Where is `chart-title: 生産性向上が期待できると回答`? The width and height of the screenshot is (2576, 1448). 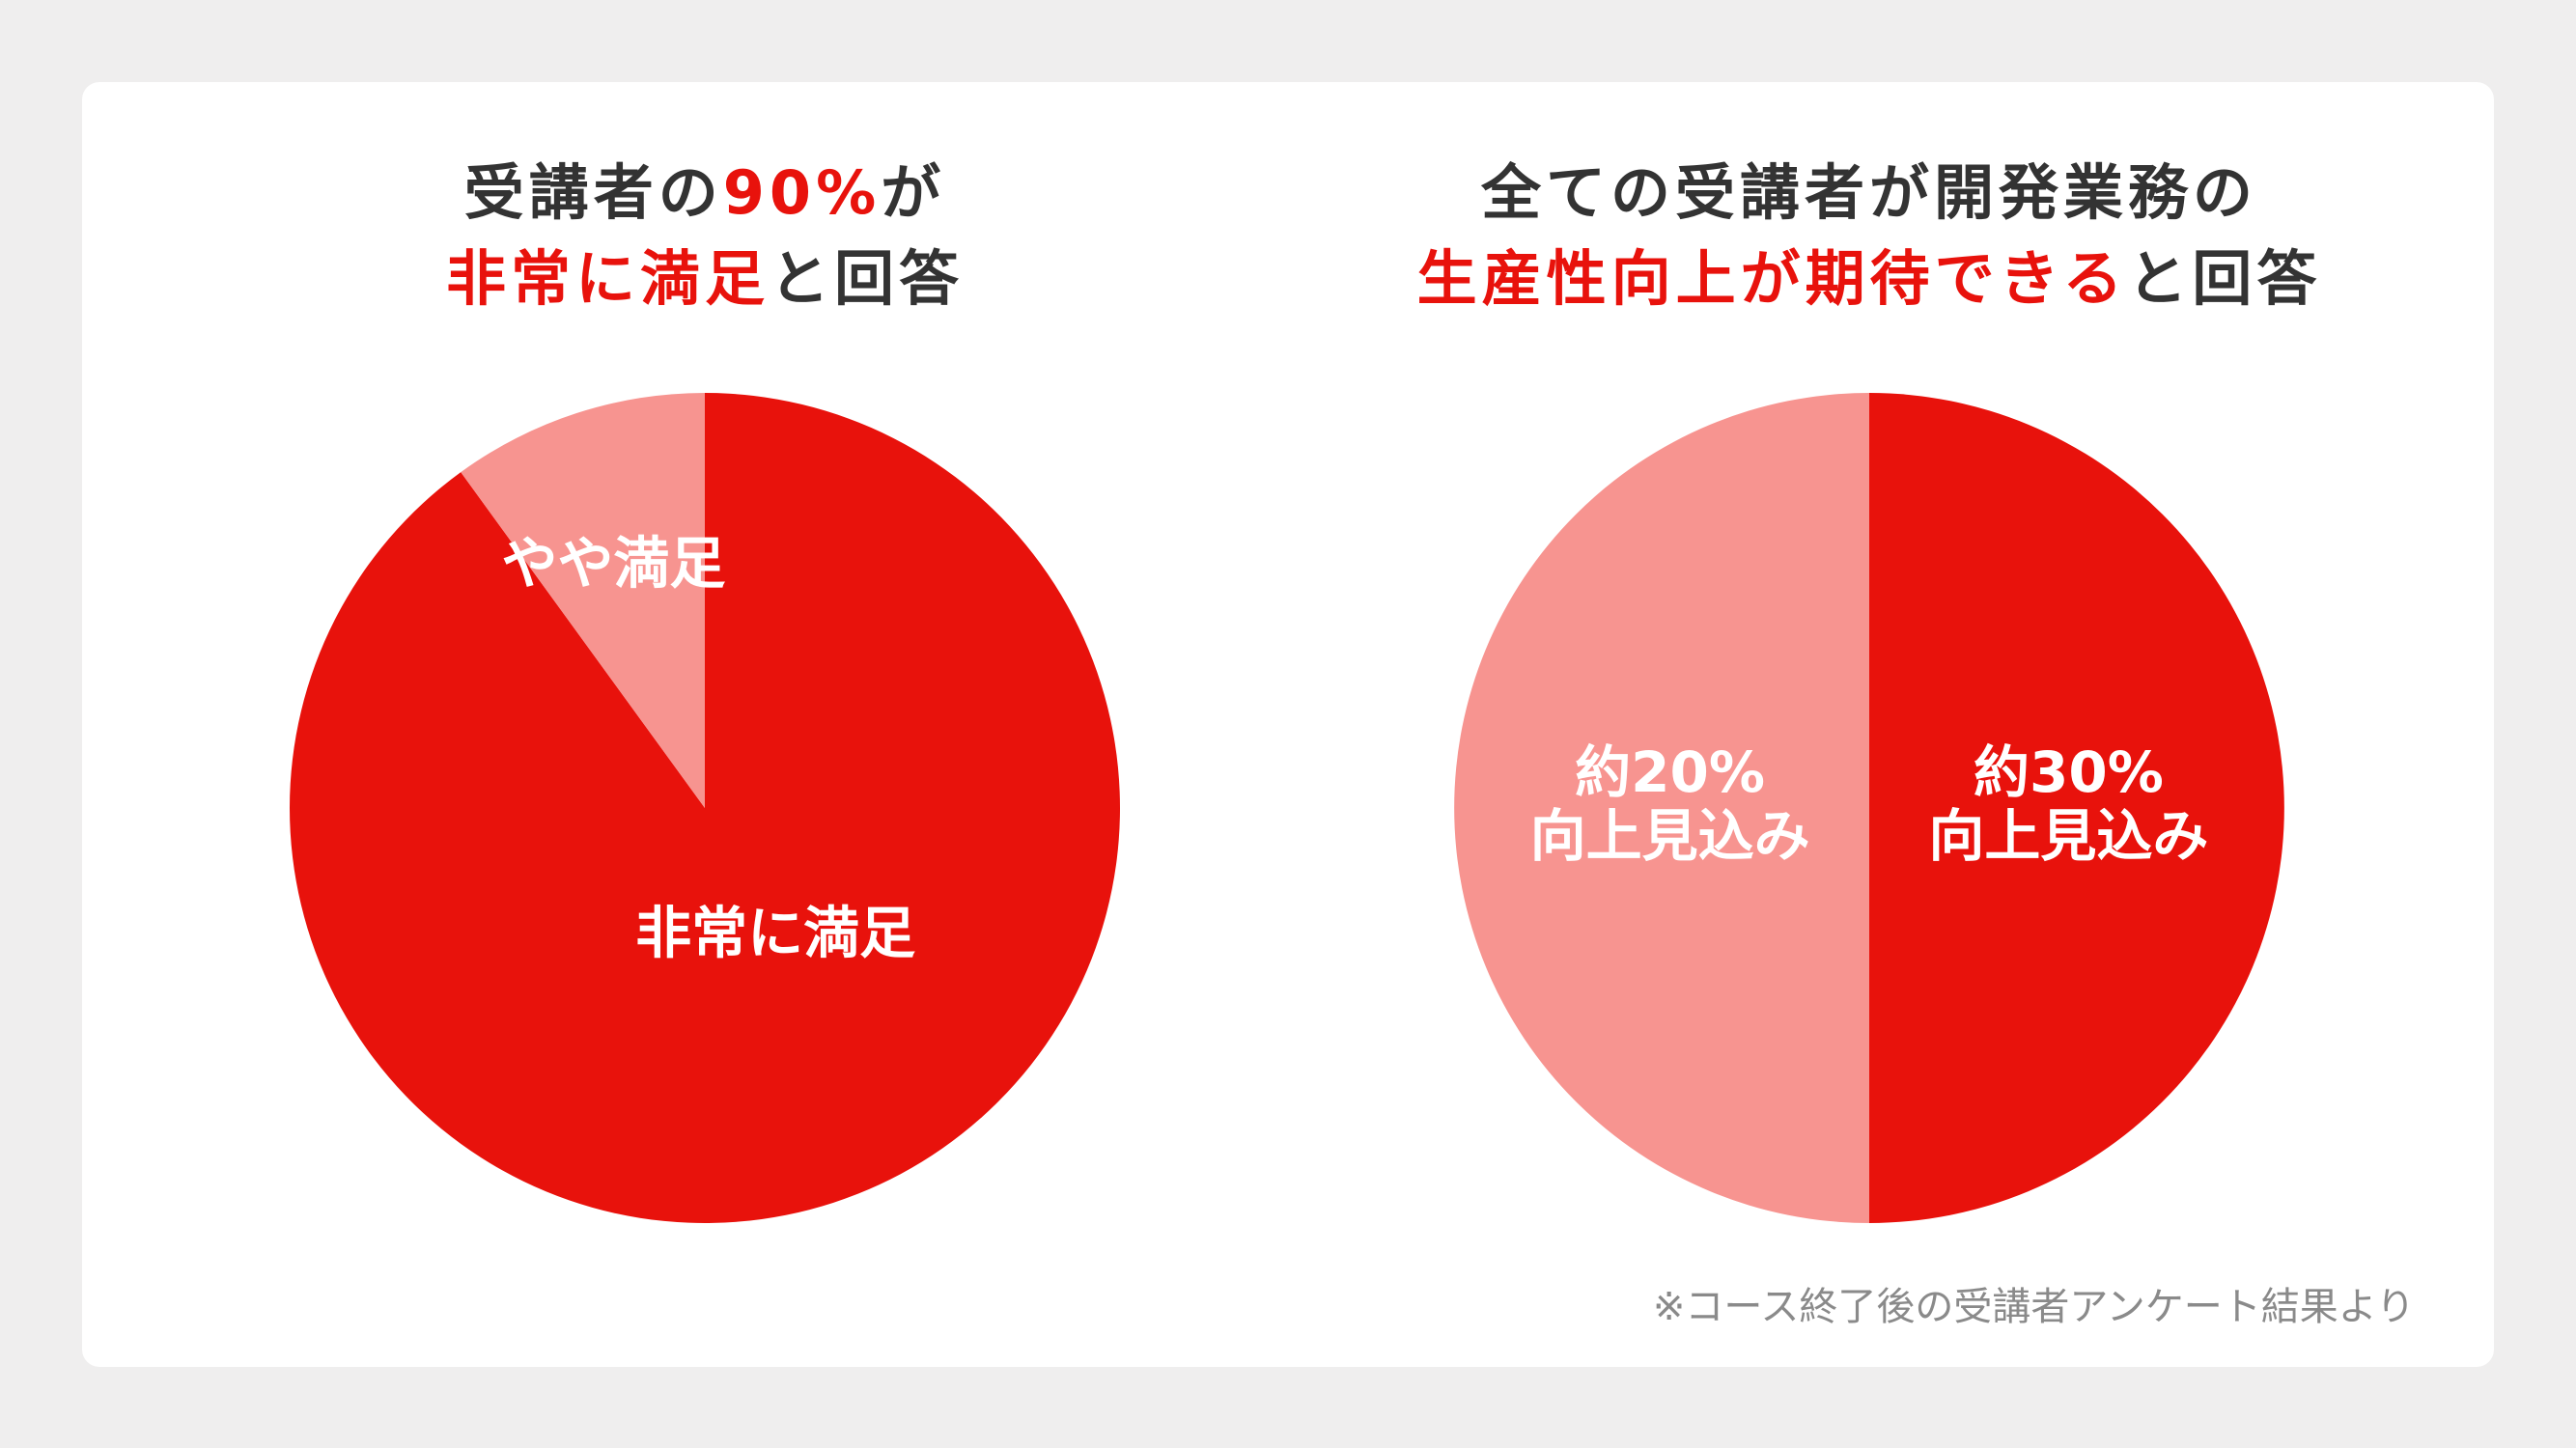
chart-title: 生産性向上が期待できると回答 is located at coordinates (1870, 278).